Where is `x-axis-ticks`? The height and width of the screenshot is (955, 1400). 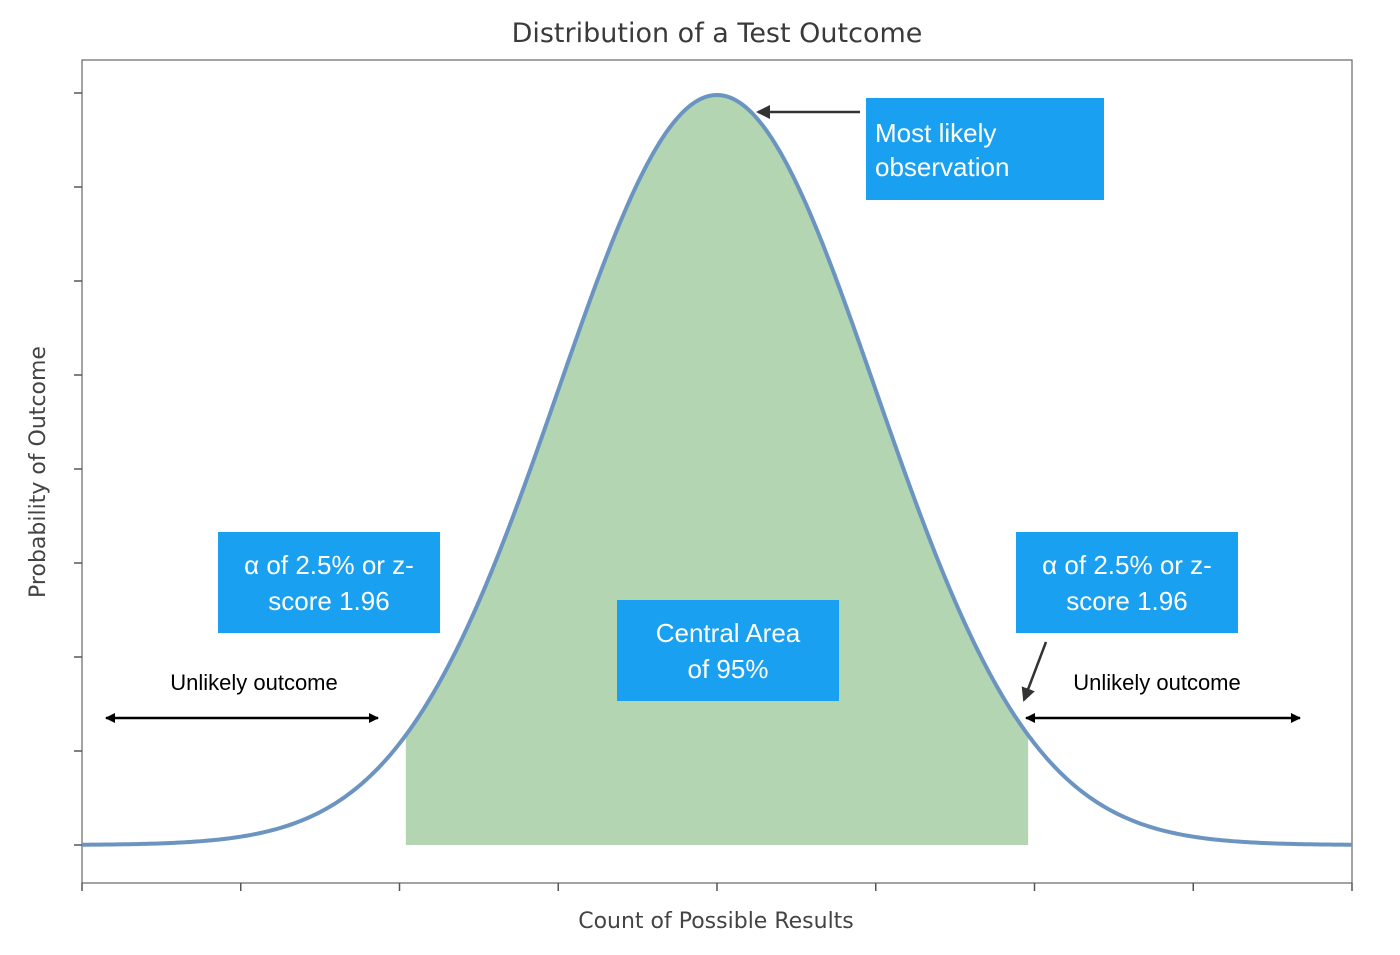 x-axis-ticks is located at coordinates (717, 887).